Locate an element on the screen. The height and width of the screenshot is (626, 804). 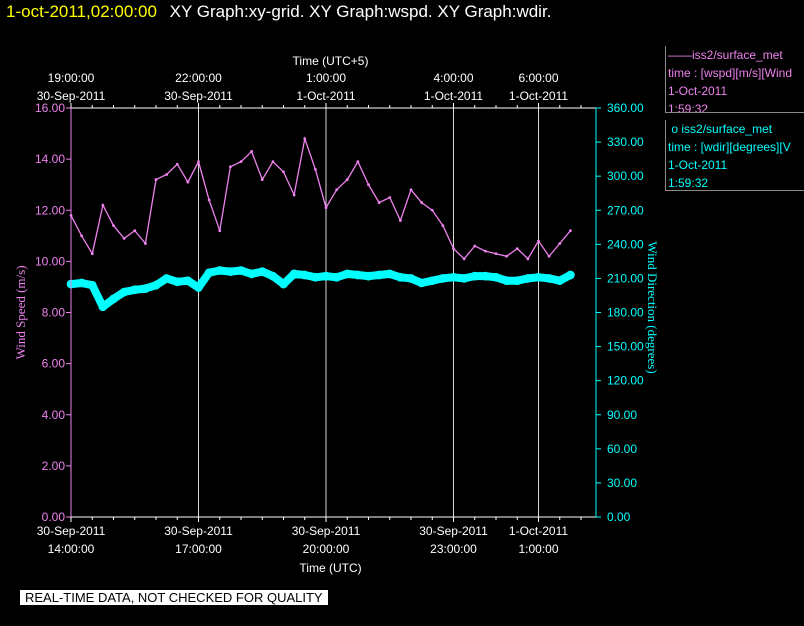
legend-marker-line: —— is located at coordinates (680, 55).